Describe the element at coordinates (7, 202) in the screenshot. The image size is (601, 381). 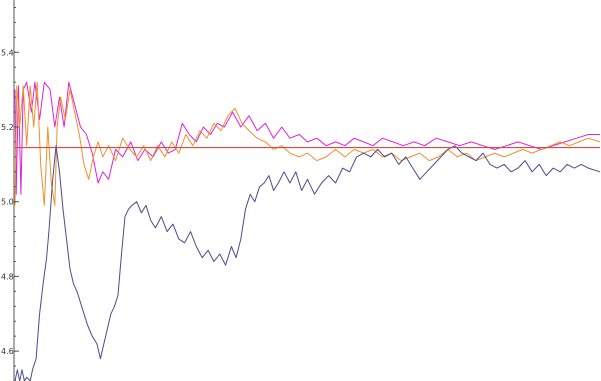
I see `y-tick-label: 5.0` at that location.